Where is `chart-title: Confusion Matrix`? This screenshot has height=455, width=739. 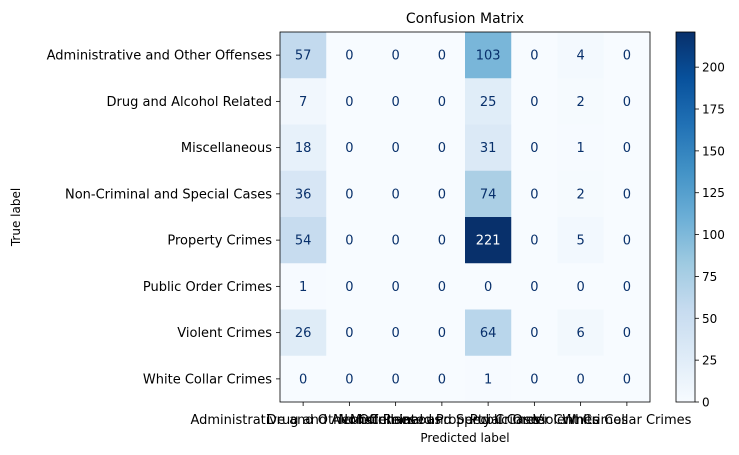 chart-title: Confusion Matrix is located at coordinates (465, 19).